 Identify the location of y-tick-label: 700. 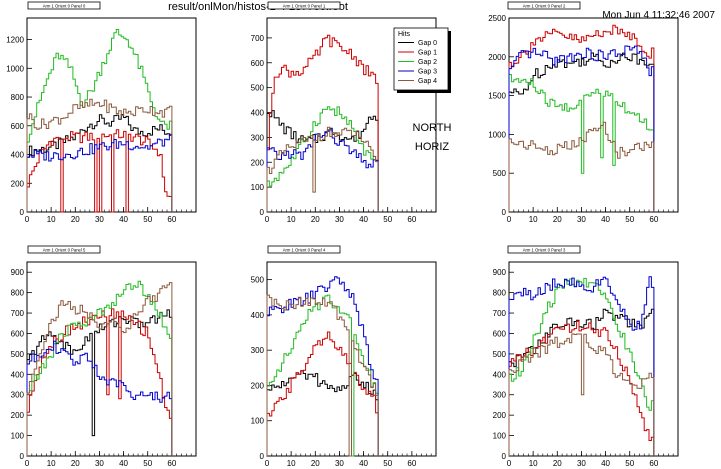
(500, 313).